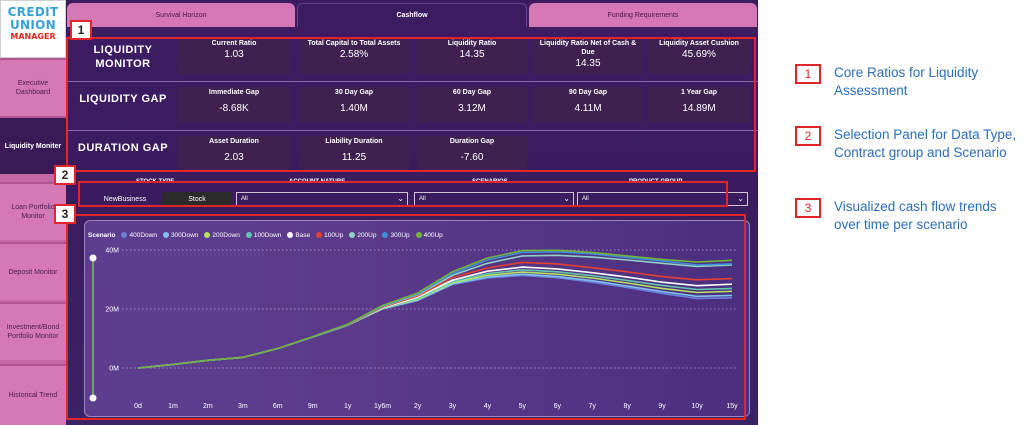 Image resolution: width=1024 pixels, height=425 pixels. I want to click on credit-union-manager-logo: CREDIT UNION MANAGER, so click(33, 29).